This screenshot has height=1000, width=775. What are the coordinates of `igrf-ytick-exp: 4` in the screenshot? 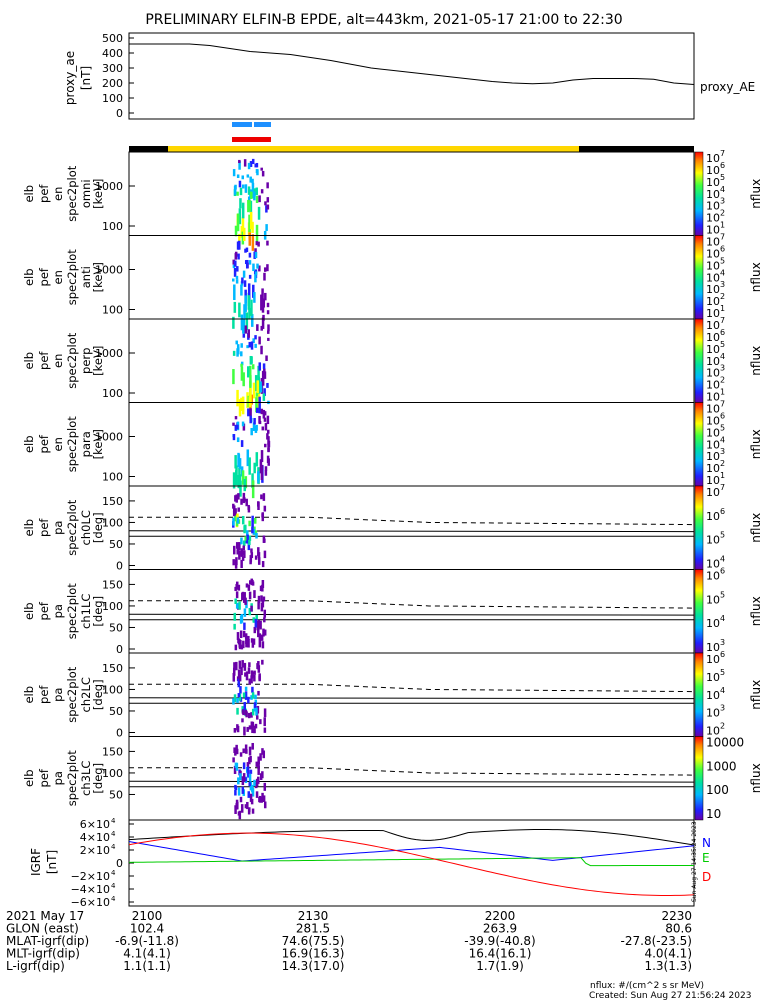 It's located at (113, 821).